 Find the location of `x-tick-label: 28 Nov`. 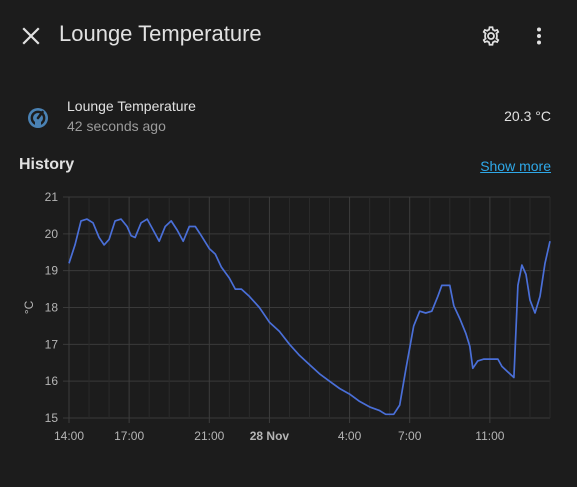

x-tick-label: 28 Nov is located at coordinates (270, 436).